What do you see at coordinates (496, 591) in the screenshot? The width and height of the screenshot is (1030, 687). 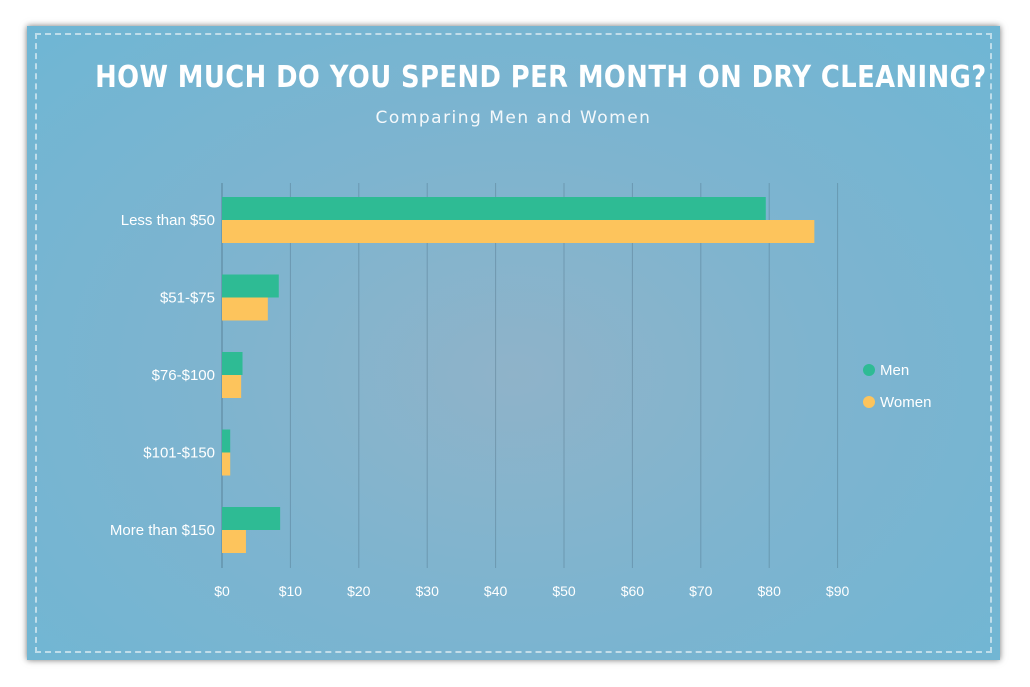 I see `x-tick-label: $40` at bounding box center [496, 591].